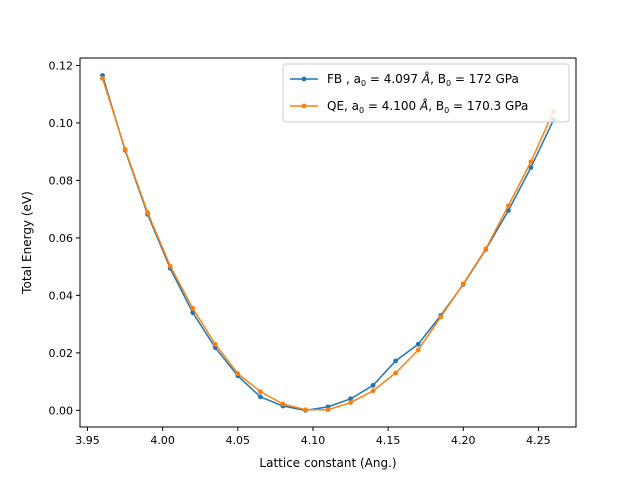 This screenshot has width=640, height=480. What do you see at coordinates (61, 353) in the screenshot?
I see `y-tick-label: 0.02` at bounding box center [61, 353].